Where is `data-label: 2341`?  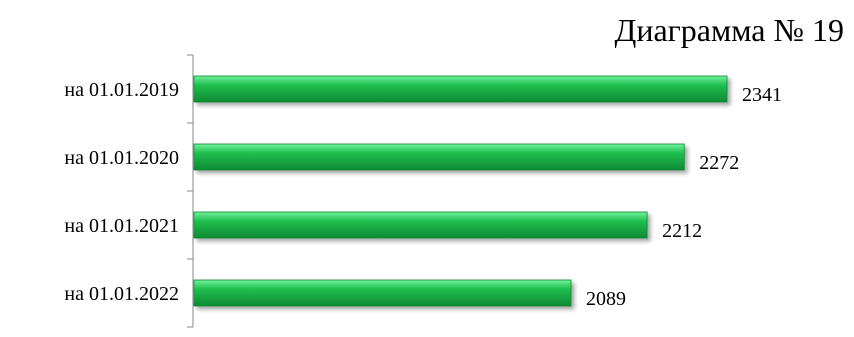 data-label: 2341 is located at coordinates (762, 95).